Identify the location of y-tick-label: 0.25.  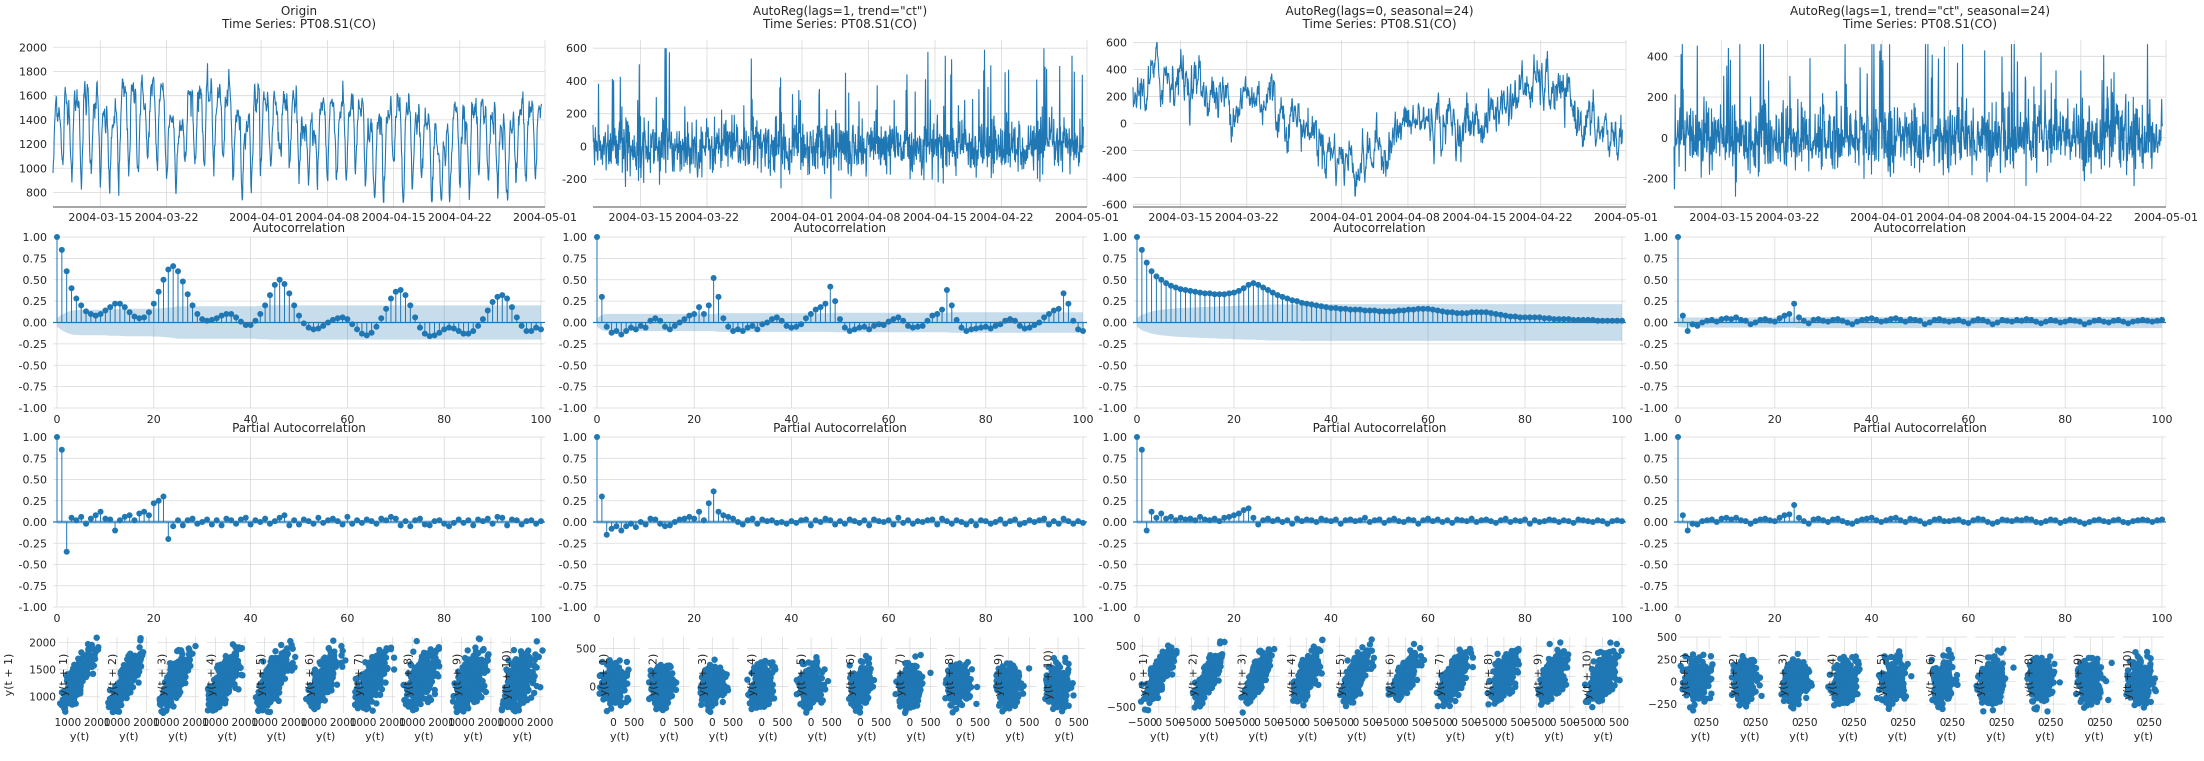
(1115, 501).